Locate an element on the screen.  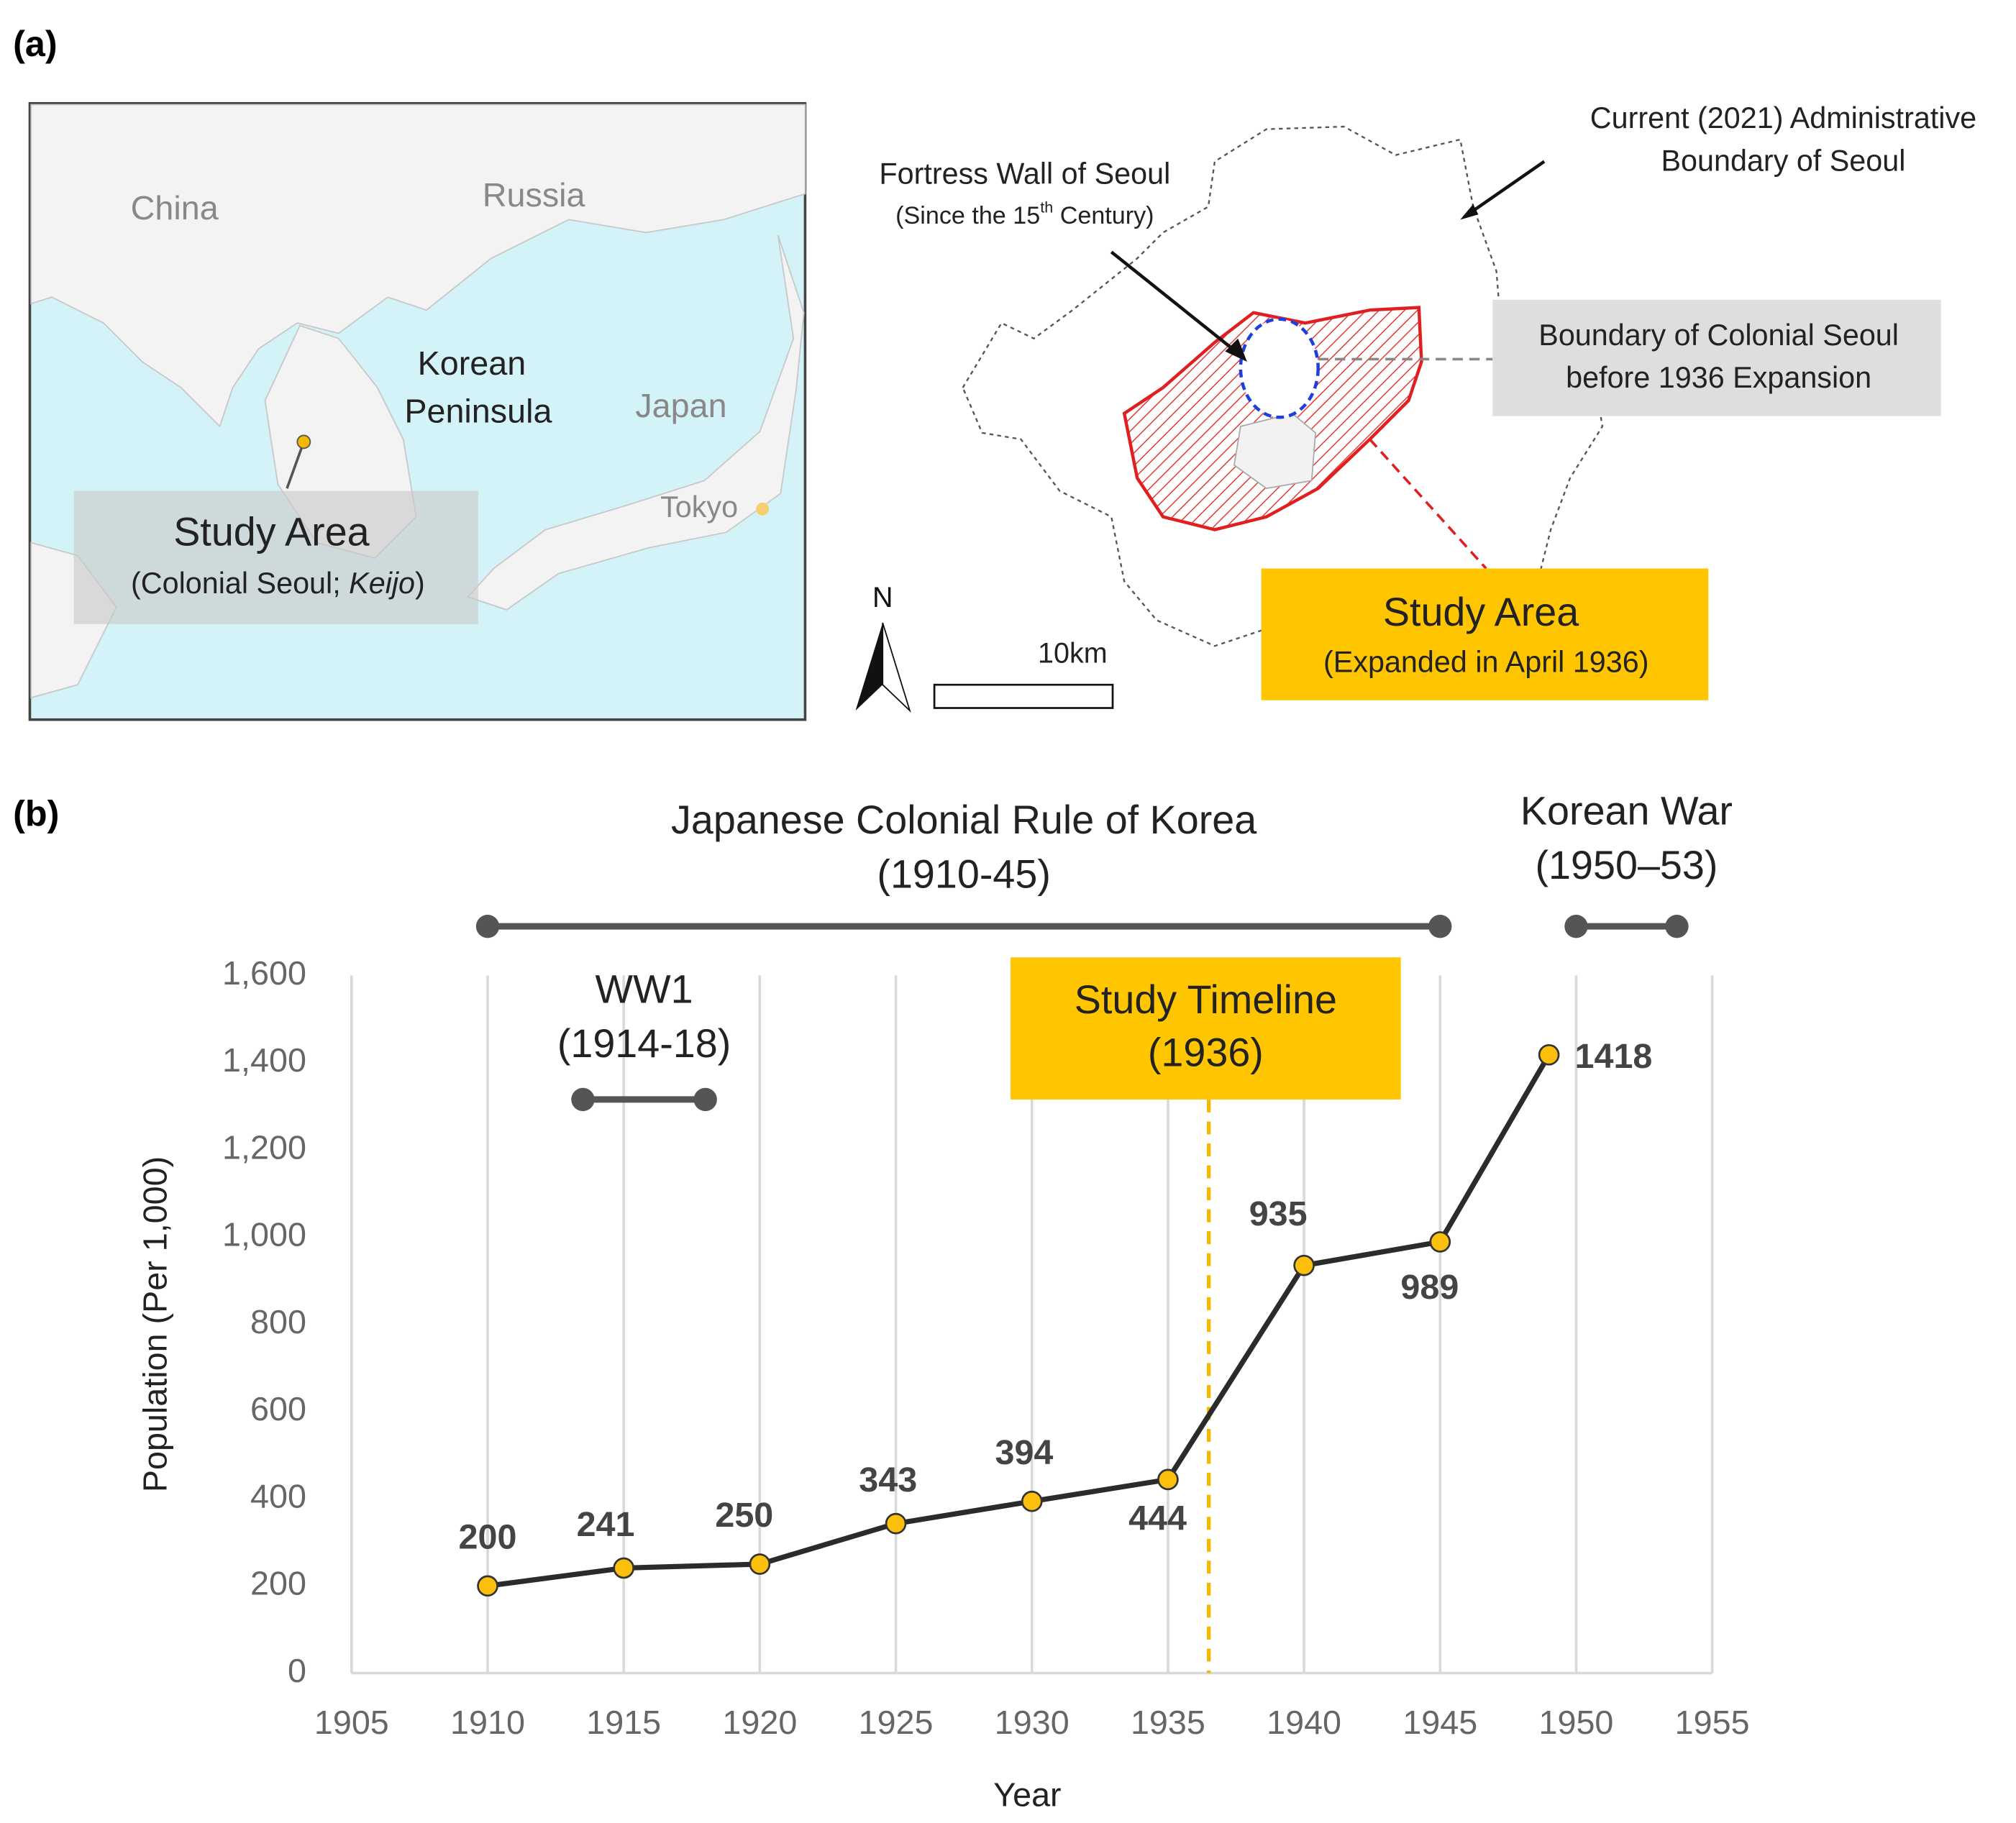
label: (Since the 15th Century) is located at coordinates (1024, 214).